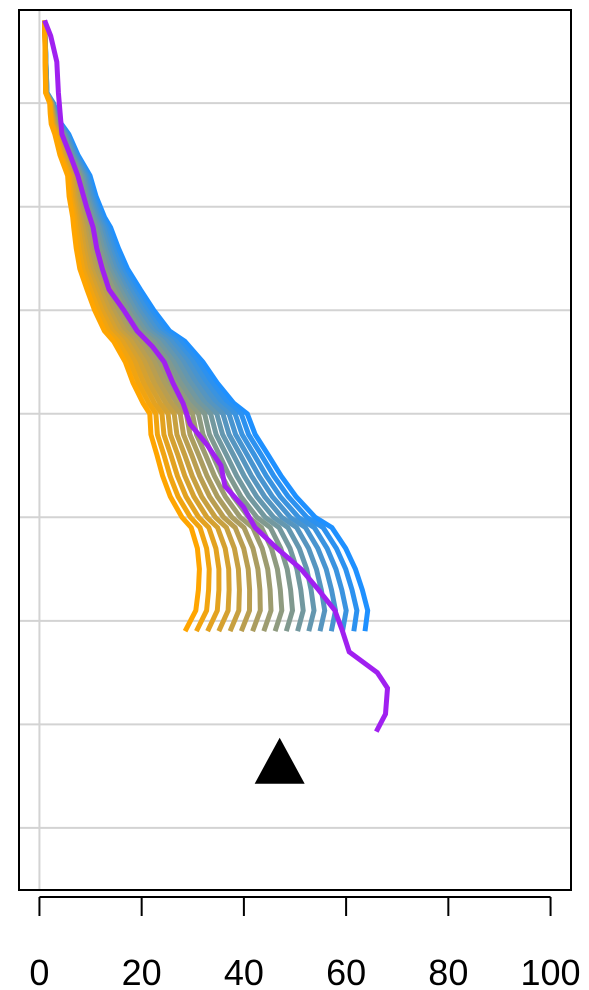  What do you see at coordinates (305, 943) in the screenshot?
I see `x-axis: 0 20 40 60 80 100` at bounding box center [305, 943].